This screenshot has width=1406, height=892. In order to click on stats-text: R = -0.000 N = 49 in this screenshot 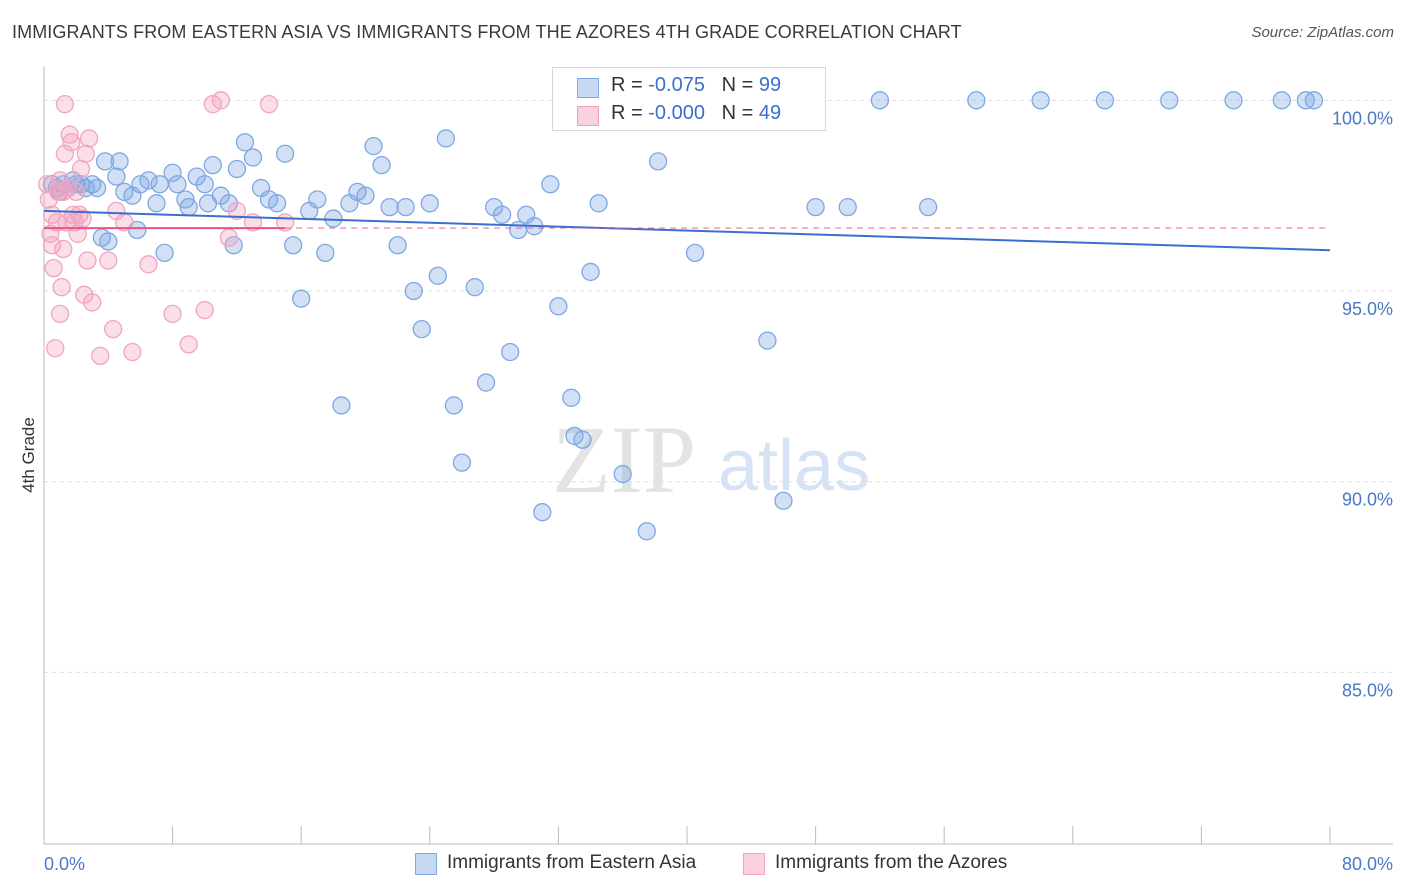, I will do `click(696, 113)`.